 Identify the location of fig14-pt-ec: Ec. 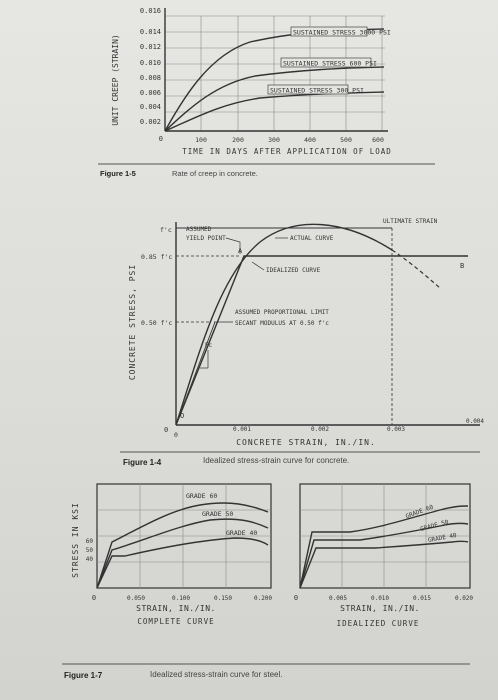
(209, 345).